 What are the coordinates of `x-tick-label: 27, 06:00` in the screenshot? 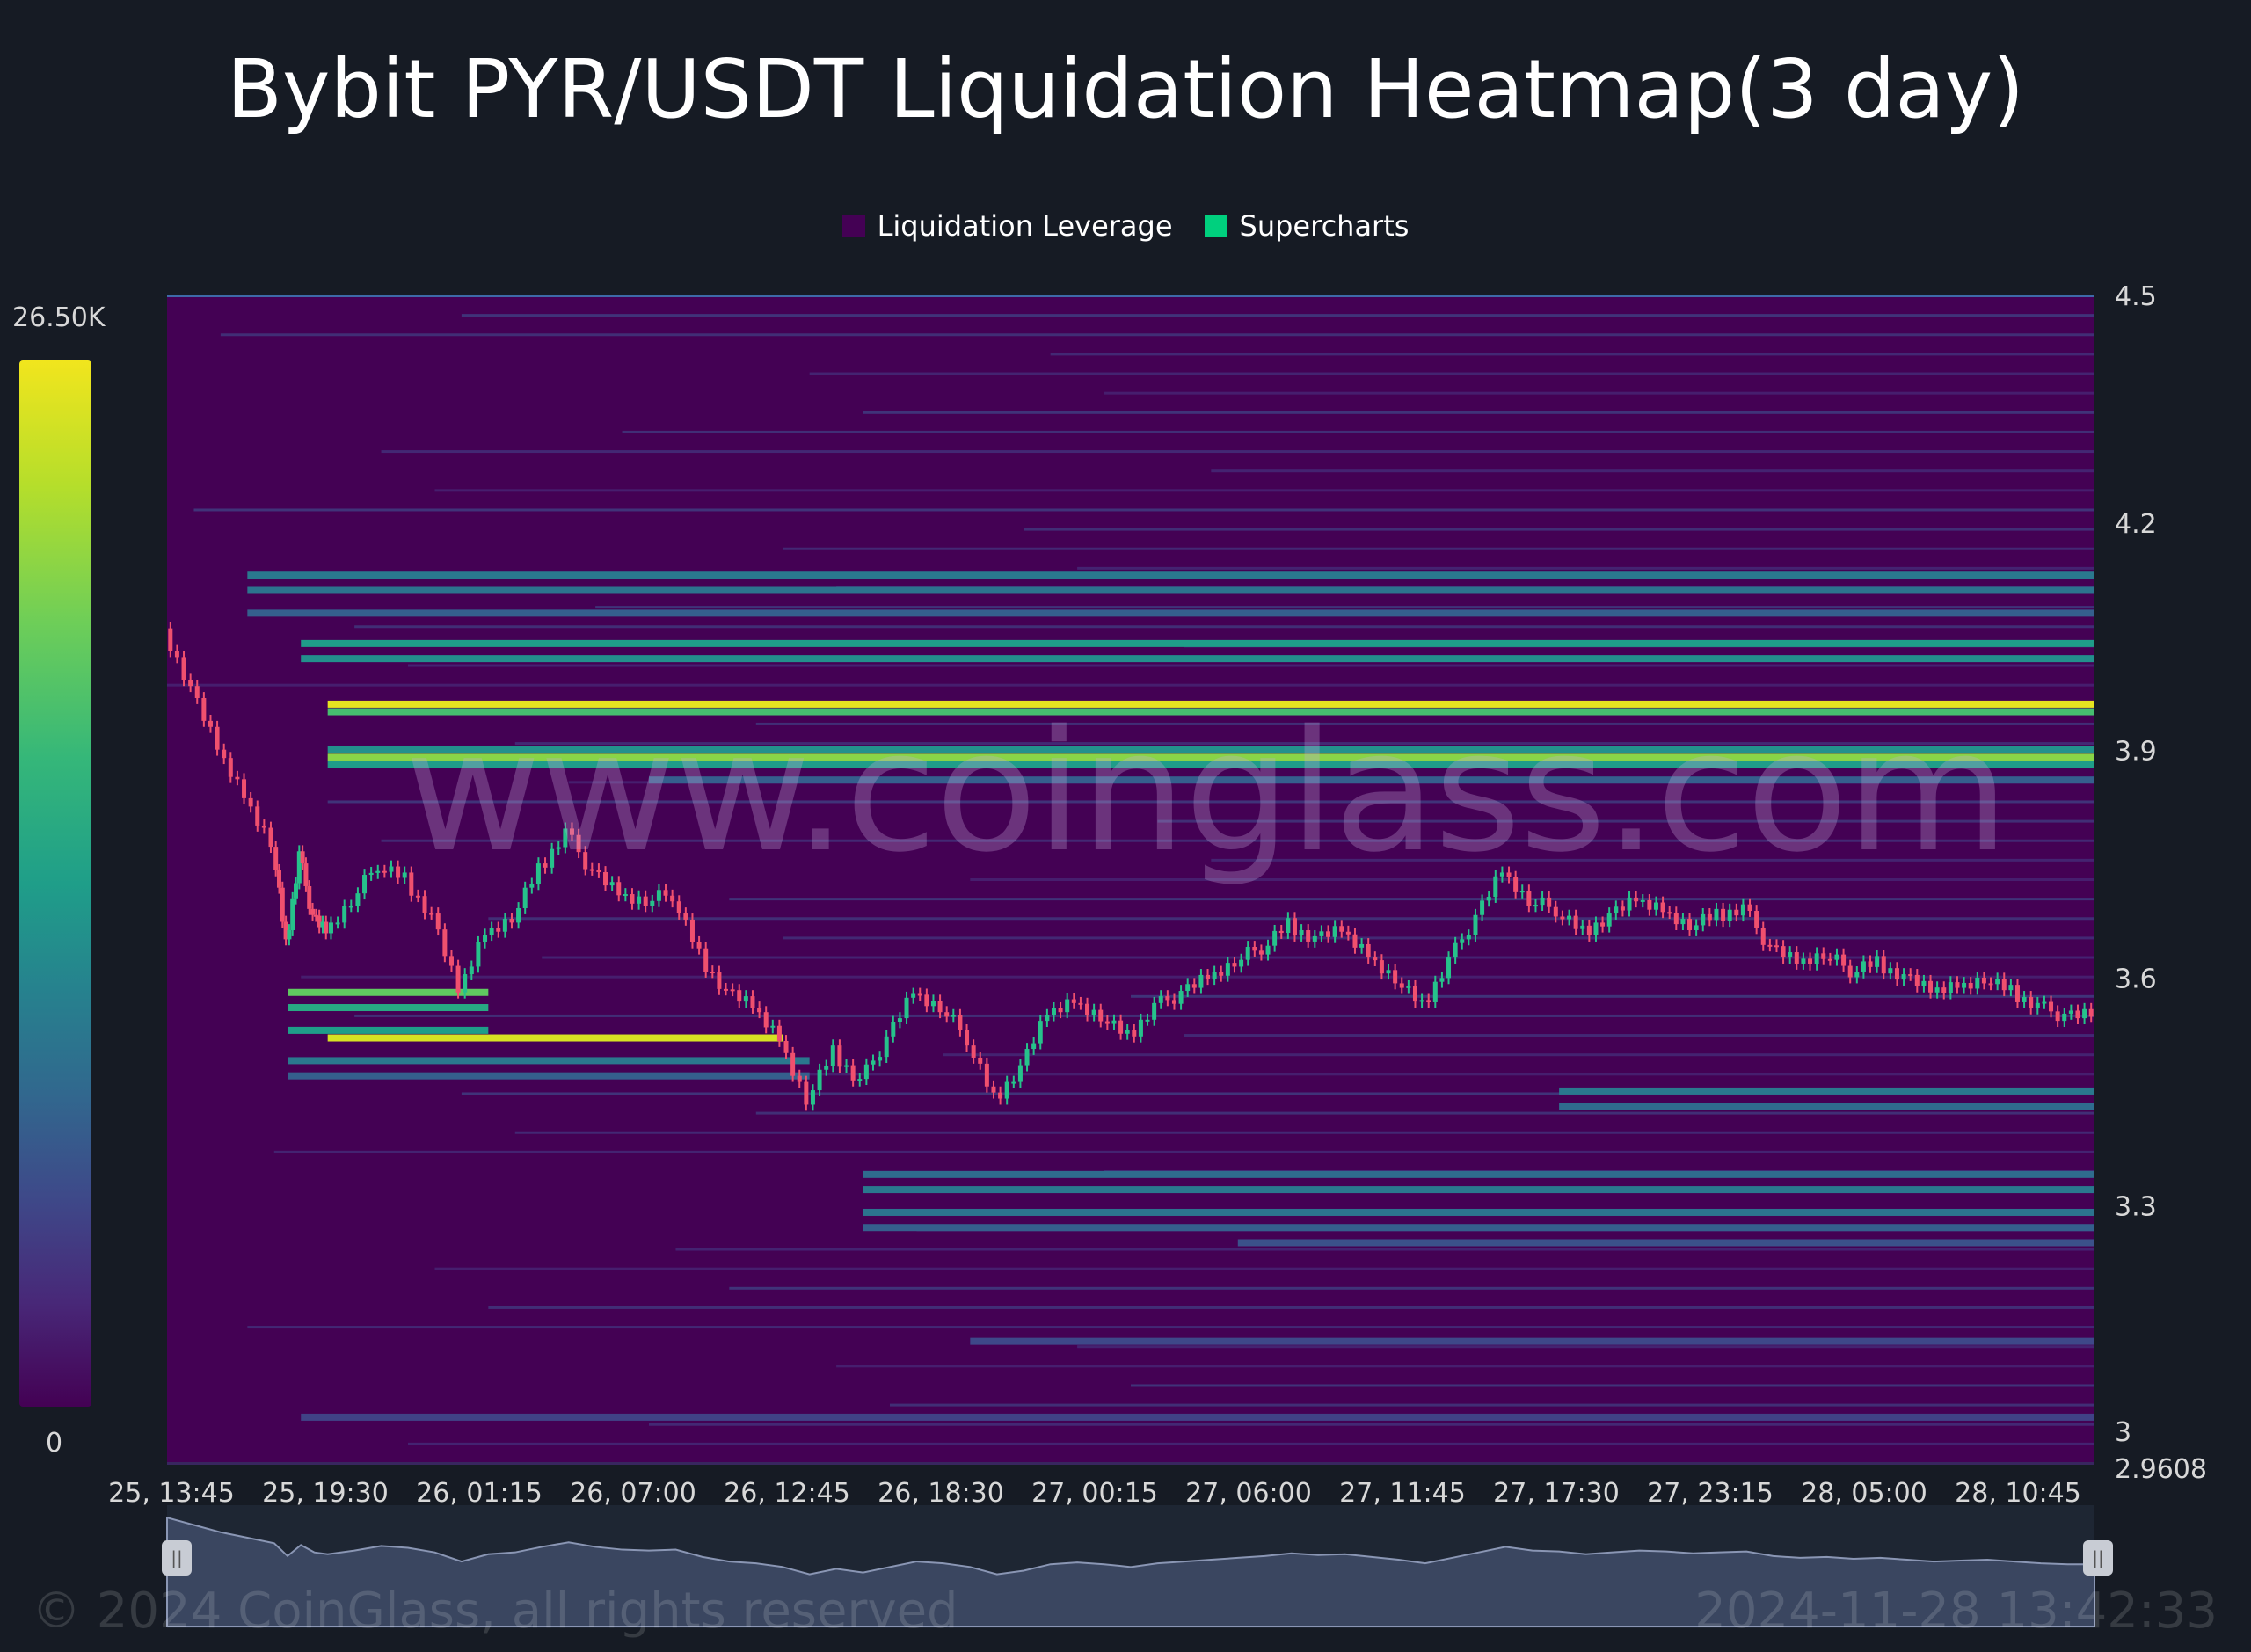 It's located at (1248, 1494).